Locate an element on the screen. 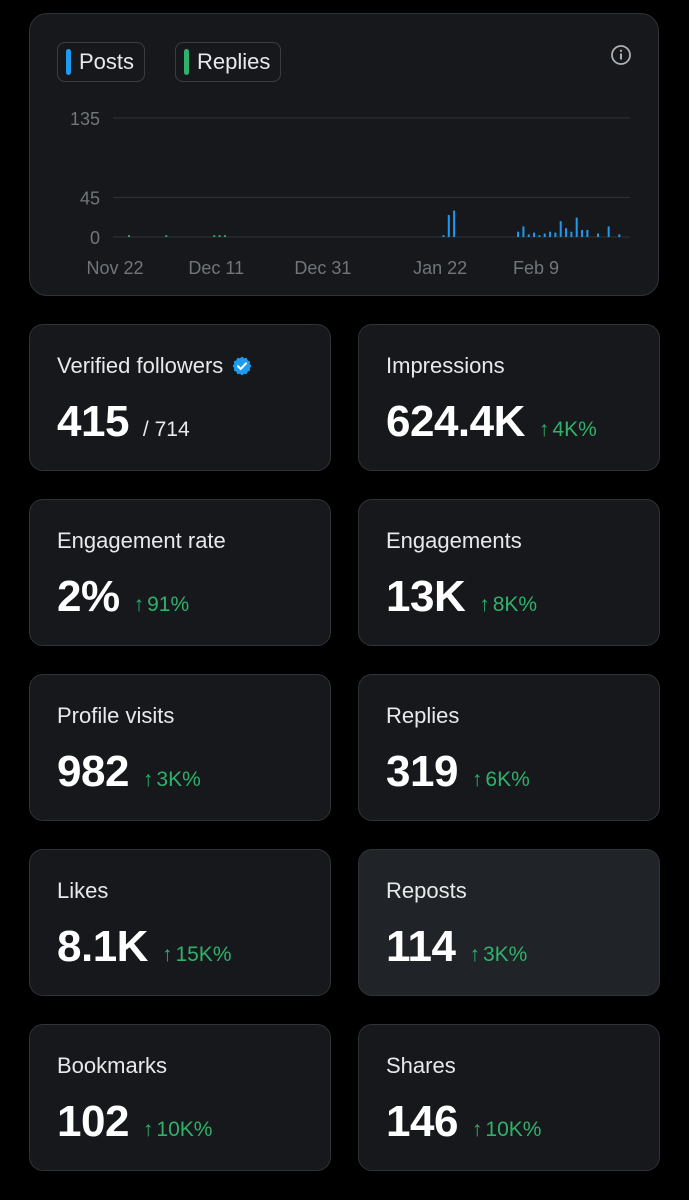  metric-value-row: 415 / 714 is located at coordinates (123, 422).